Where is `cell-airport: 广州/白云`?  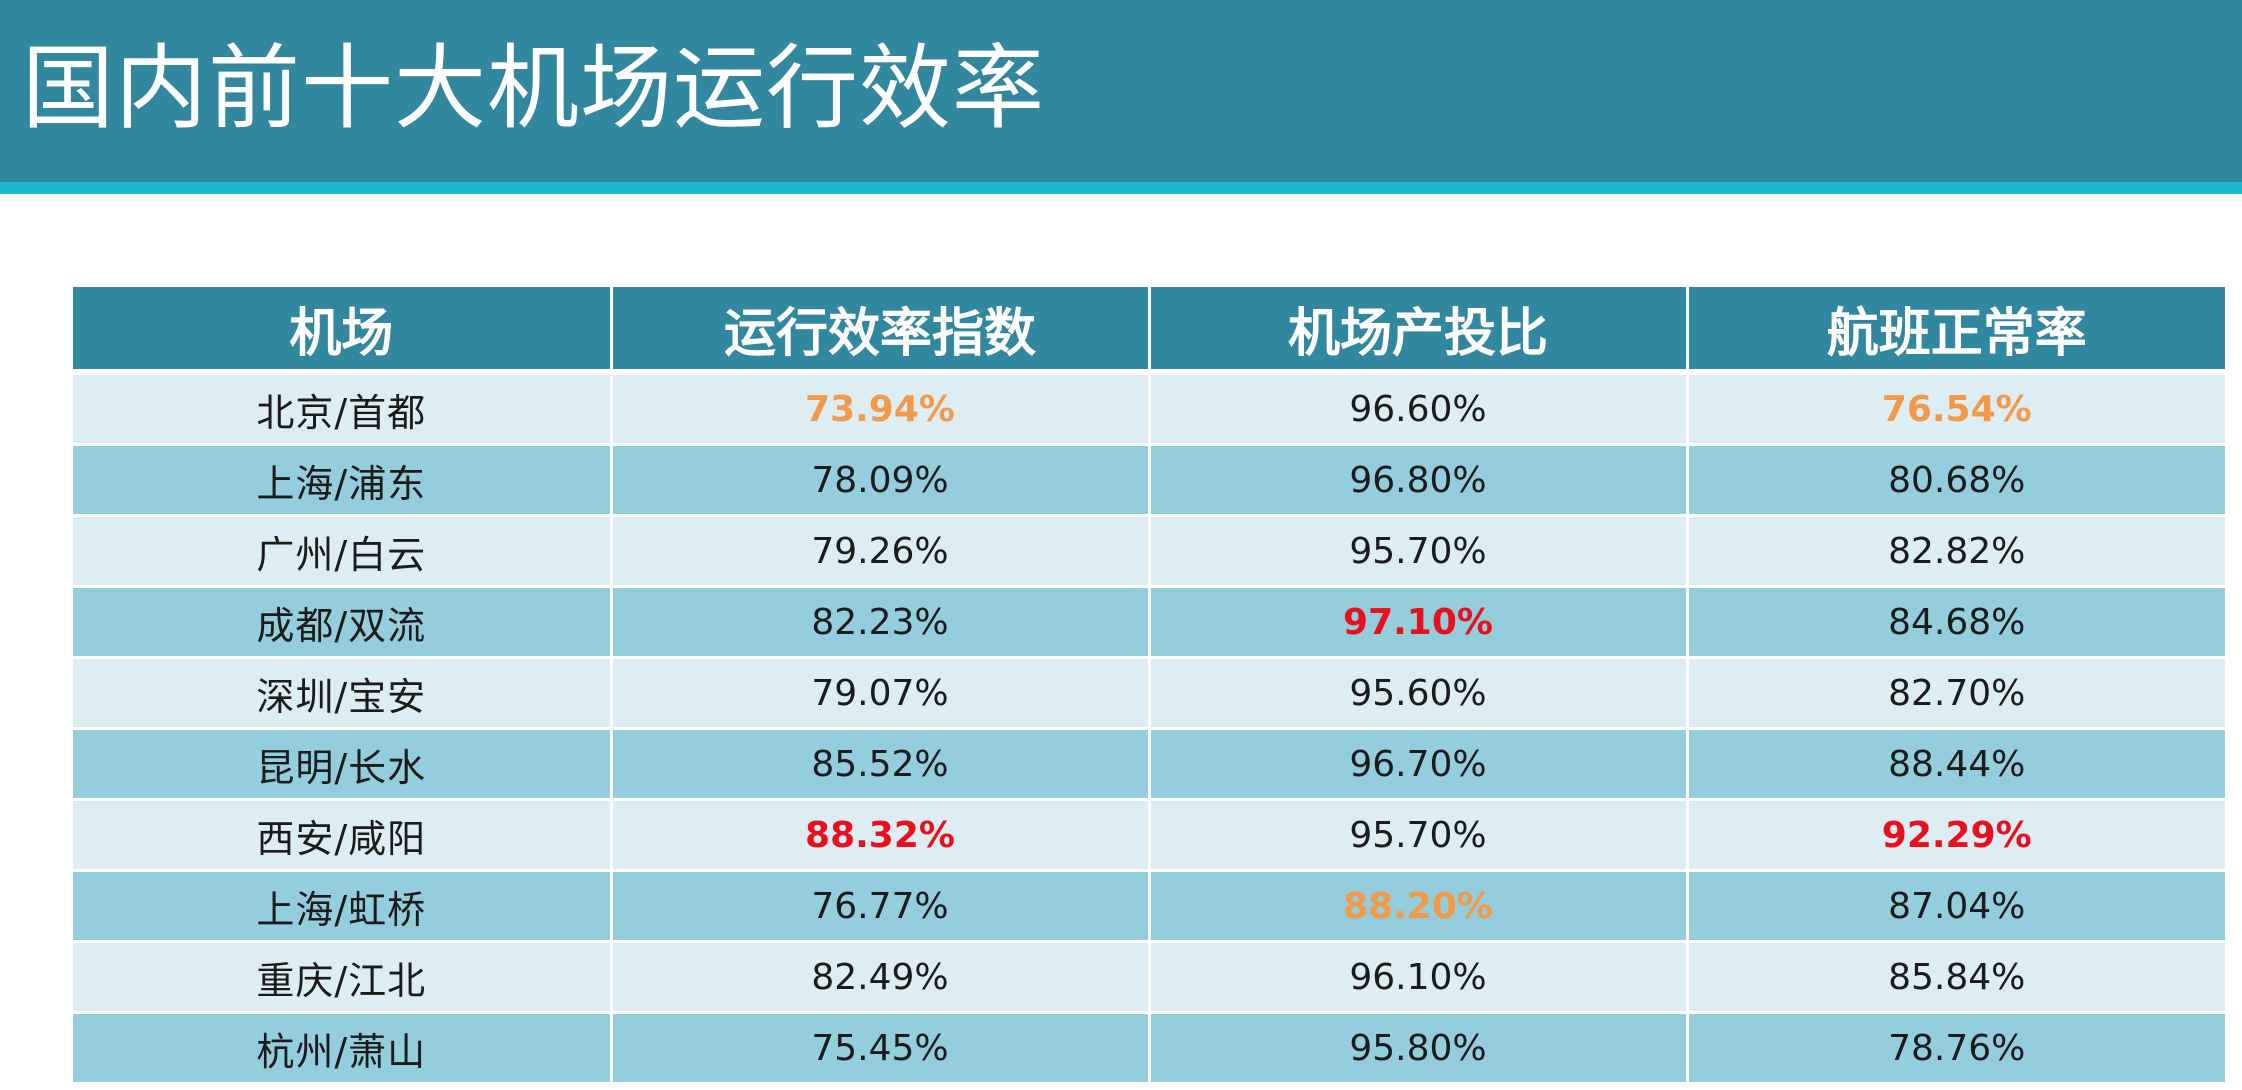
cell-airport: 广州/白云 is located at coordinates (343, 551).